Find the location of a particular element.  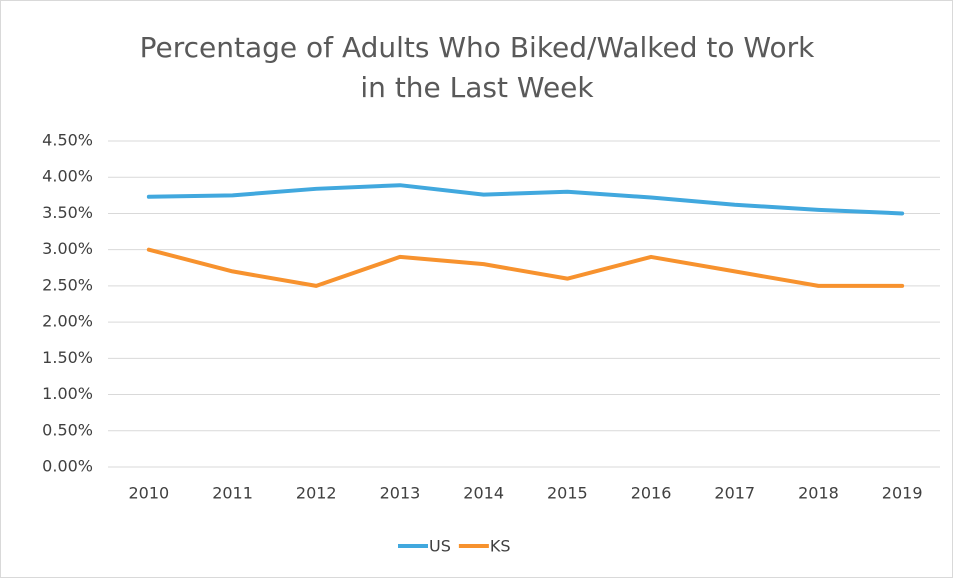

y-tick-label: 3.50% is located at coordinates (67, 212).